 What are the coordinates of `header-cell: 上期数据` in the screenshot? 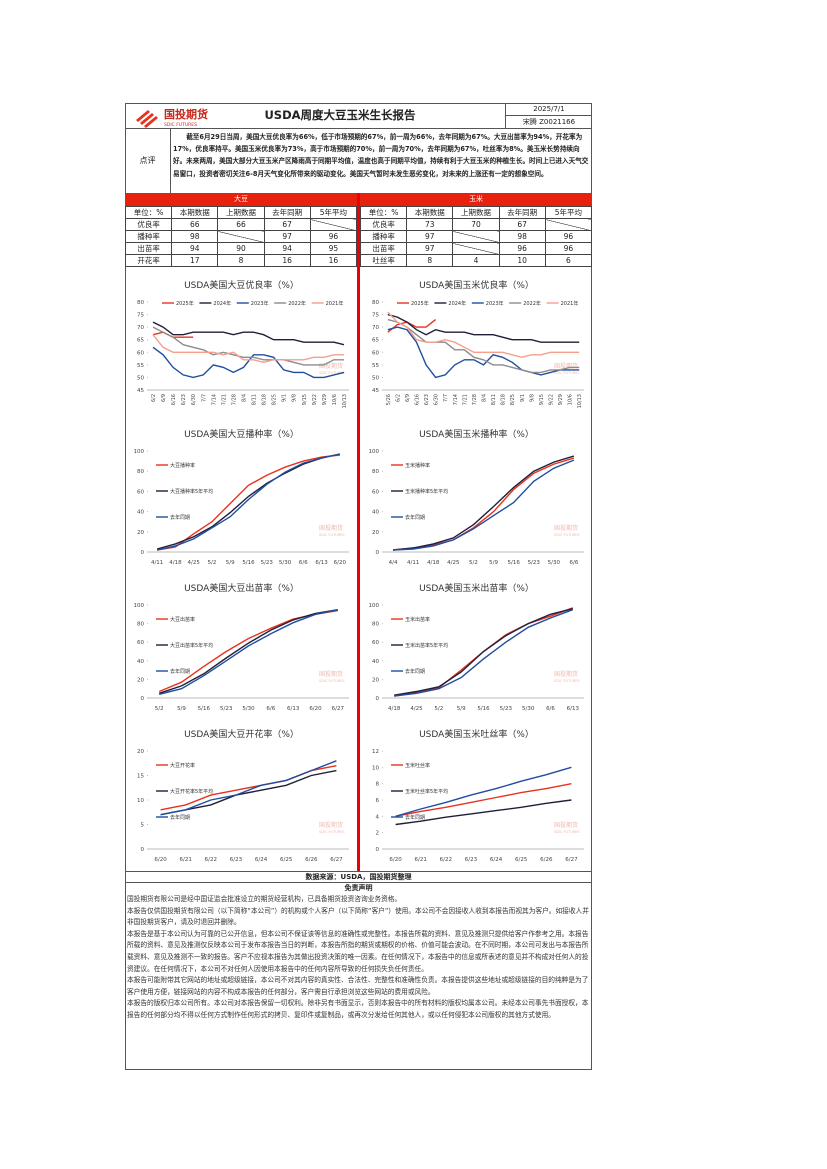 It's located at (476, 212).